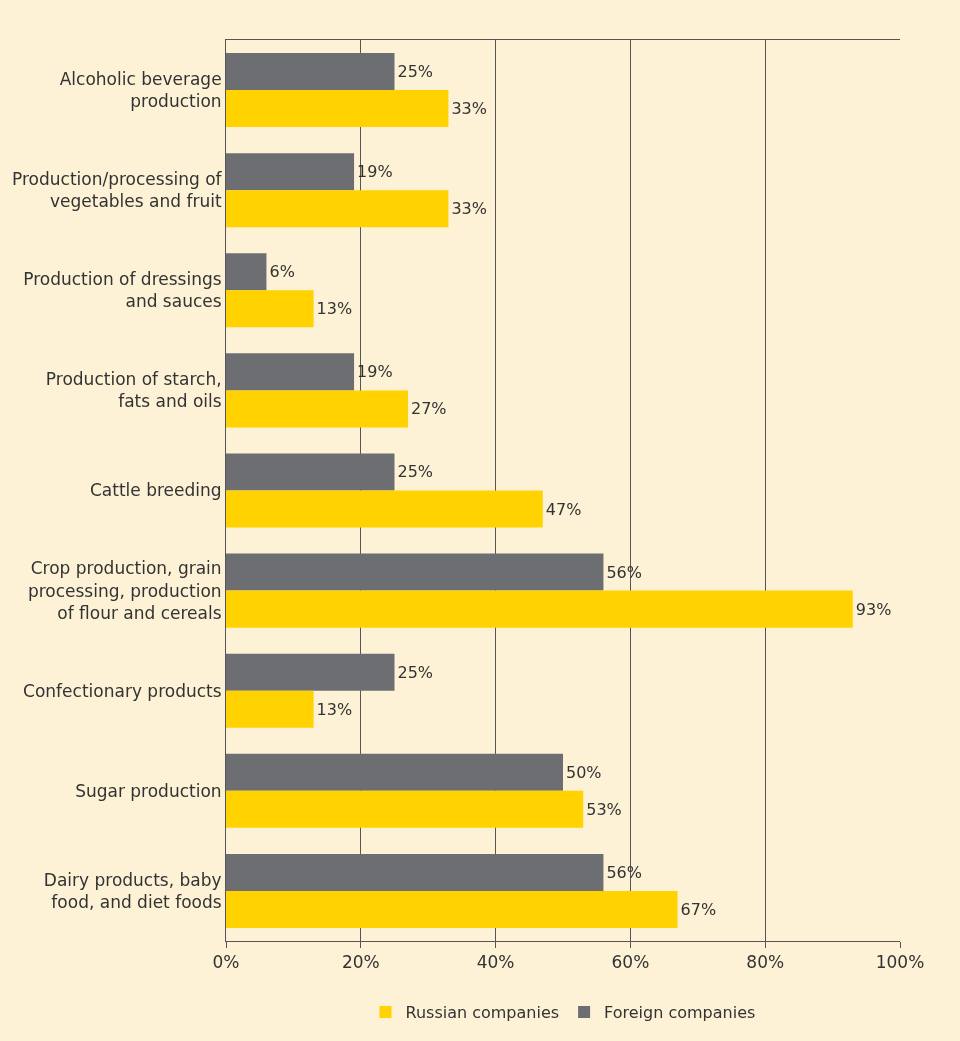 This screenshot has width=960, height=1041. What do you see at coordinates (765, 962) in the screenshot?
I see `x-tick-label: 80%` at bounding box center [765, 962].